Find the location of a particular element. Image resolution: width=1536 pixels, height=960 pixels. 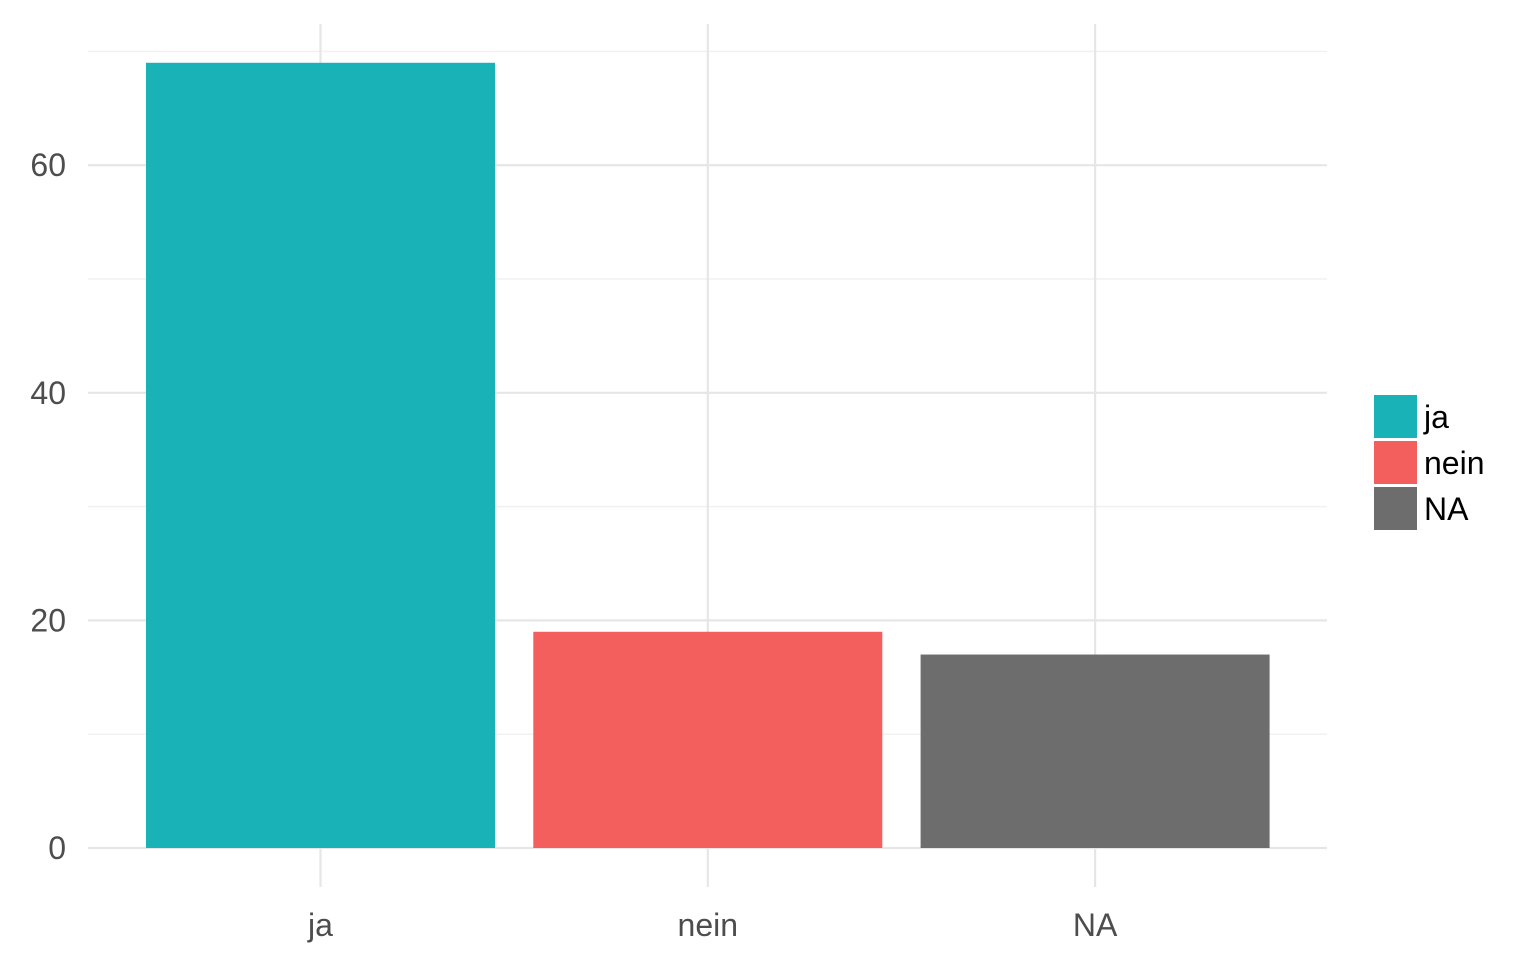

x-tick-label: nein is located at coordinates (708, 925).